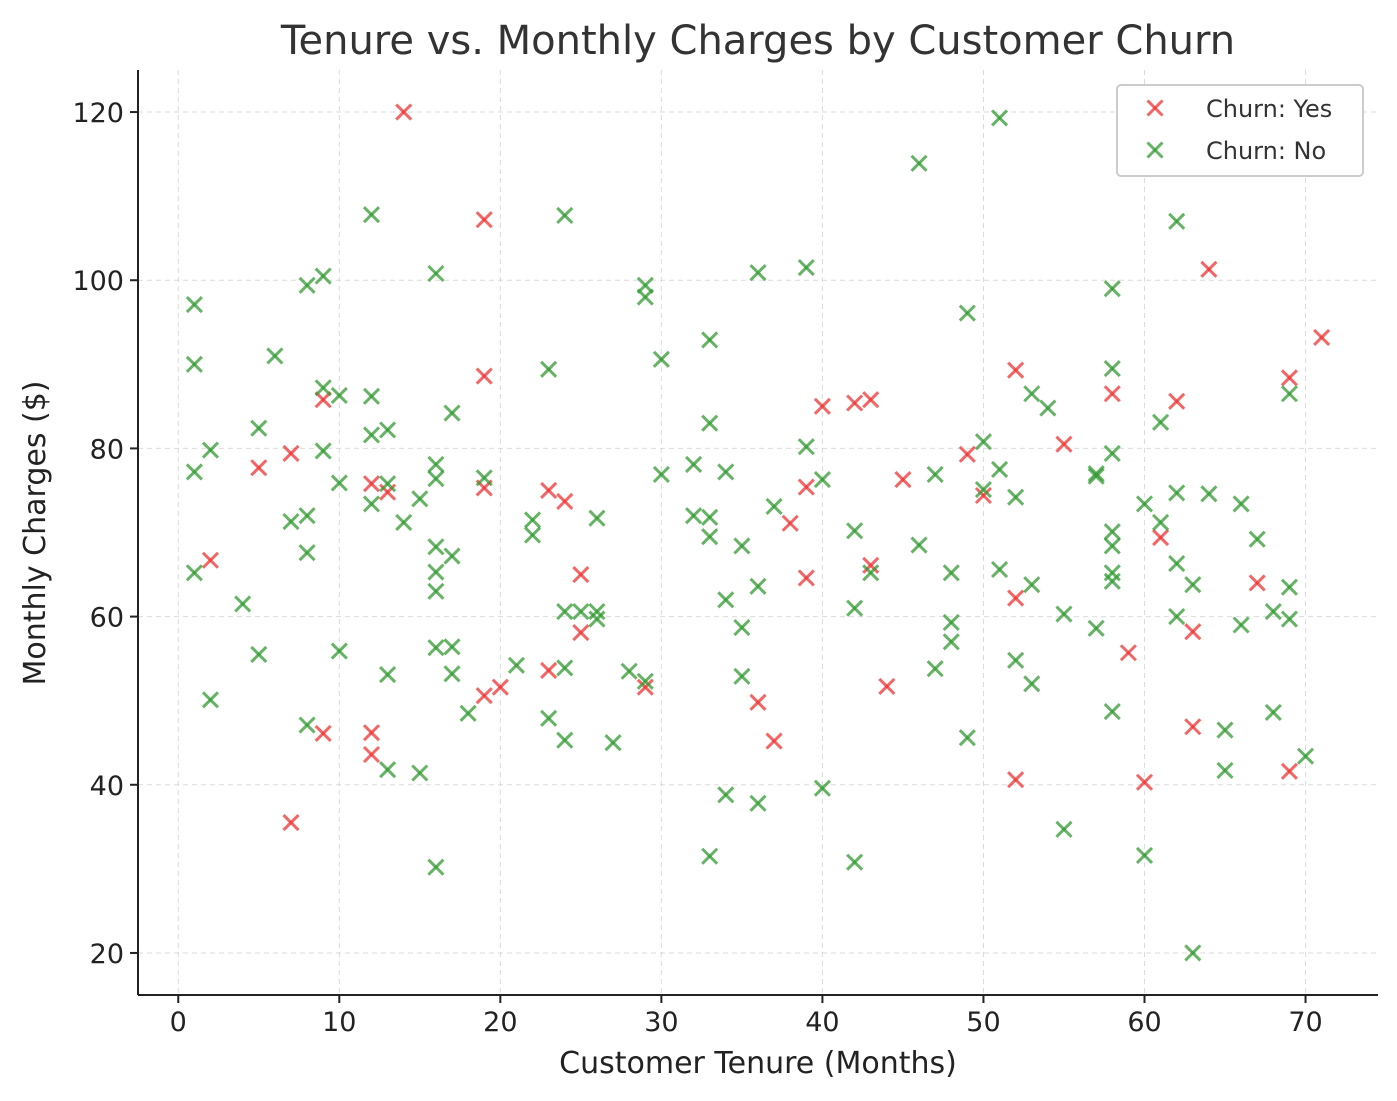  Describe the element at coordinates (107, 954) in the screenshot. I see `y-tick-label: 20` at that location.